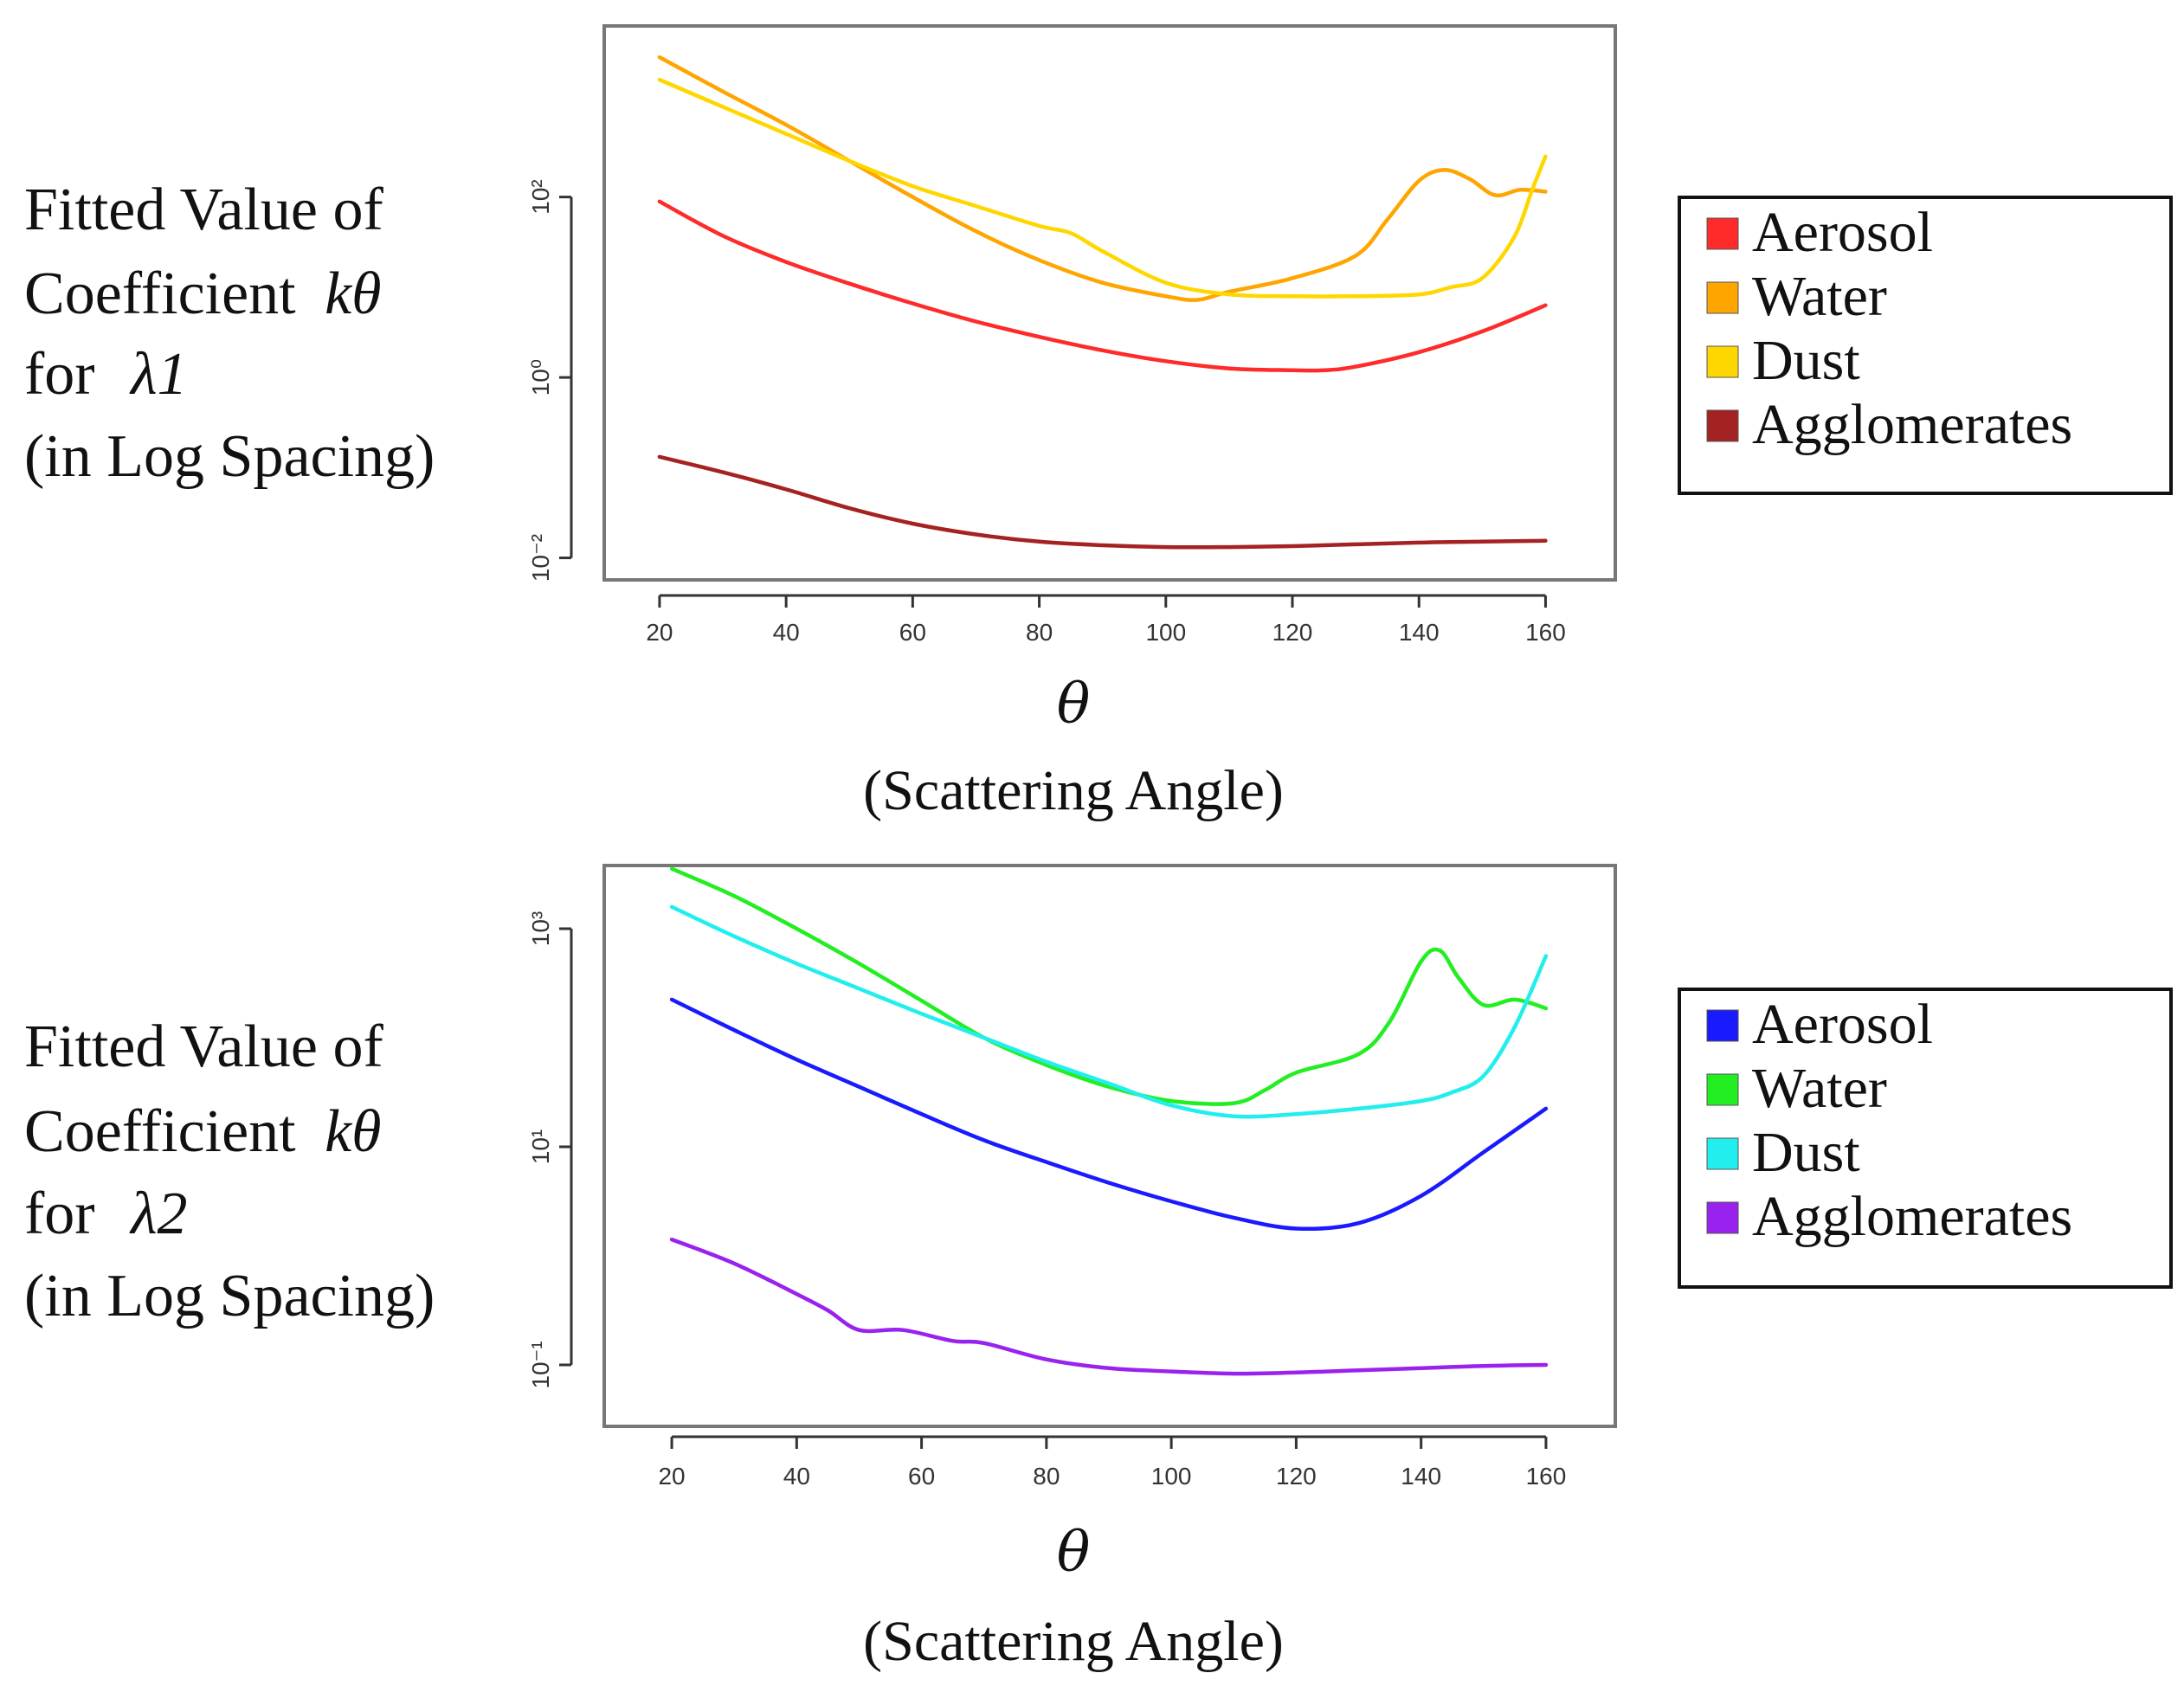 The width and height of the screenshot is (2184, 1686). I want to click on svg-text: for λ2, so click(105, 1214).